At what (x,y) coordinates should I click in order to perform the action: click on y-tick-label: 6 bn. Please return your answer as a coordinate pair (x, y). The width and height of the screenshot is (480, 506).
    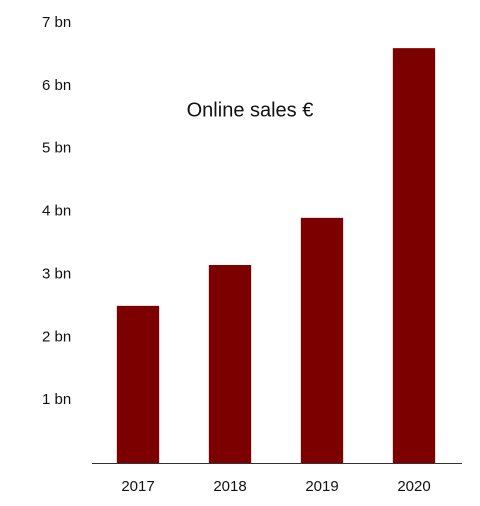
    Looking at the image, I should click on (56, 85).